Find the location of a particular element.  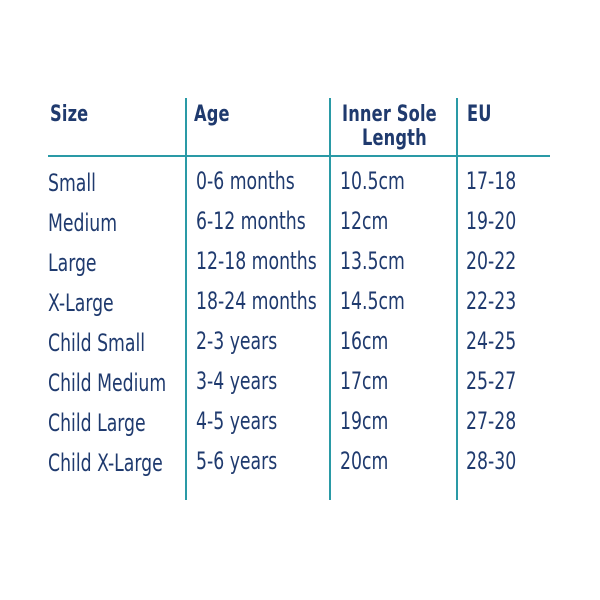

row-6-size: Child Medium is located at coordinates (107, 383).